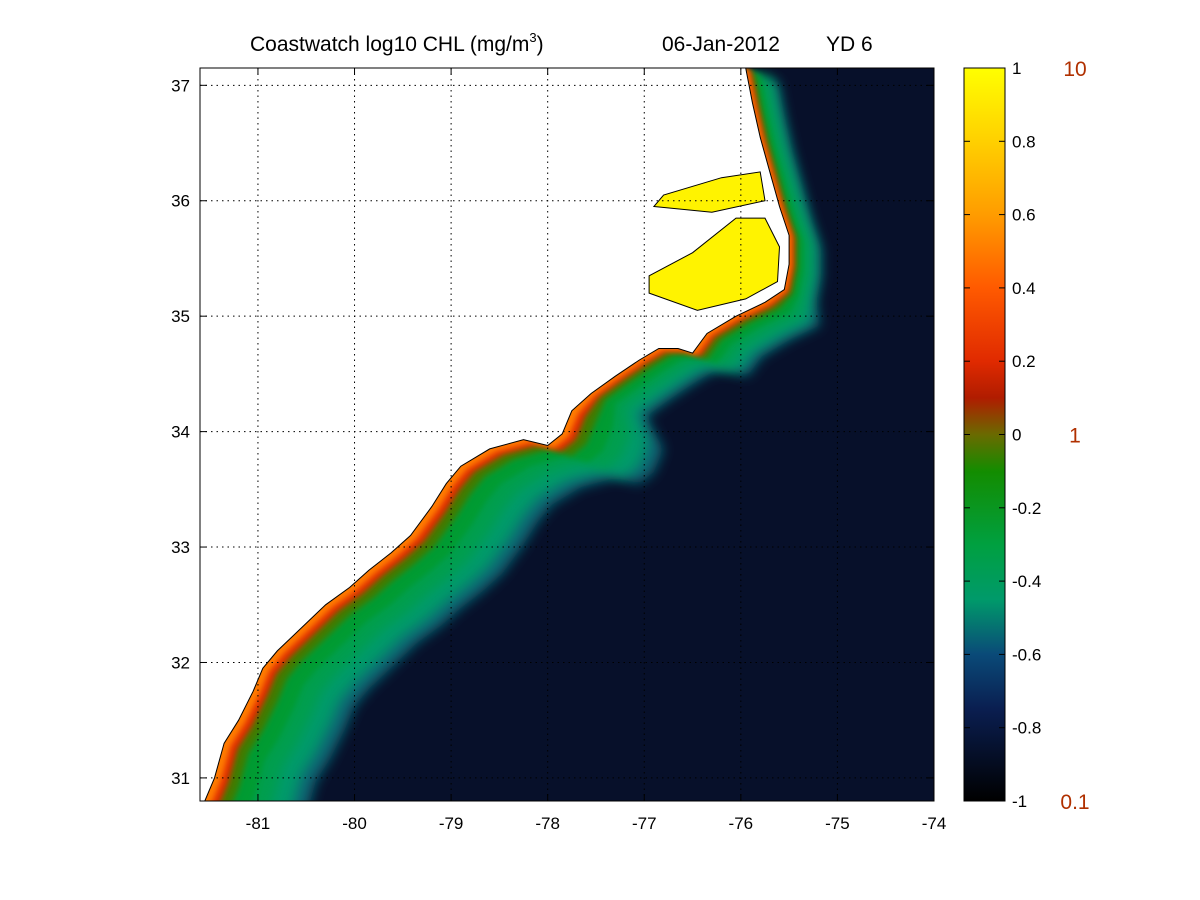  What do you see at coordinates (180, 662) in the screenshot?
I see `y-tick-label: 32` at bounding box center [180, 662].